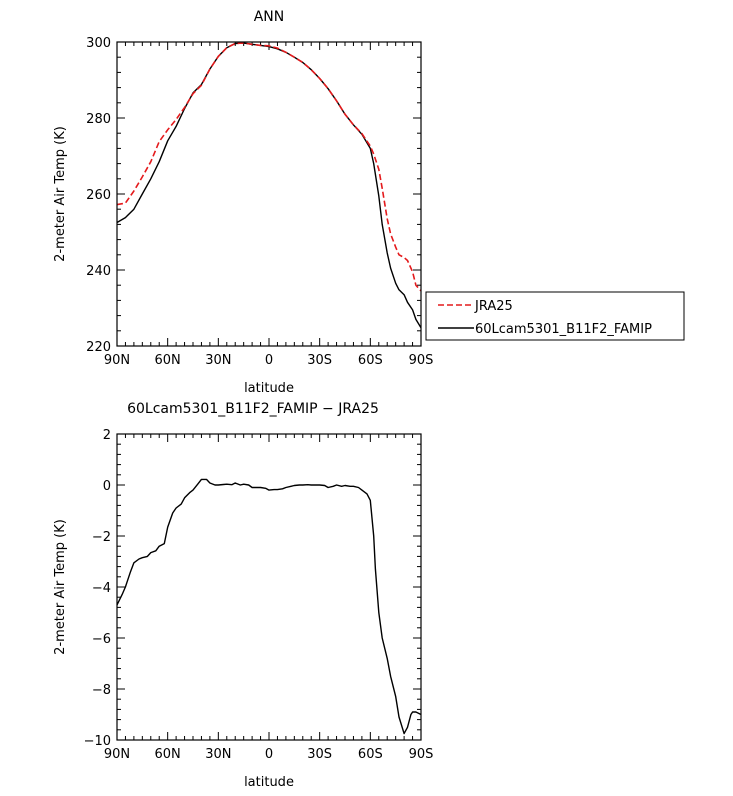 The width and height of the screenshot is (733, 796). Describe the element at coordinates (101, 639) in the screenshot. I see `y-tick-label: −6` at that location.